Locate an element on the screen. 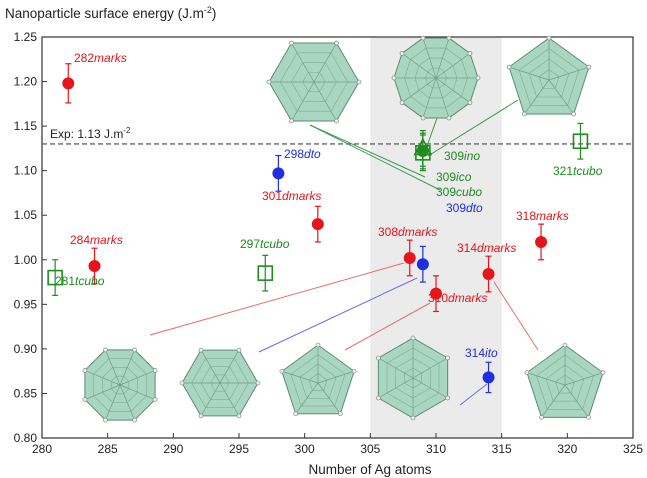 This screenshot has width=647, height=478. x-tick-label: 305 is located at coordinates (370, 449).